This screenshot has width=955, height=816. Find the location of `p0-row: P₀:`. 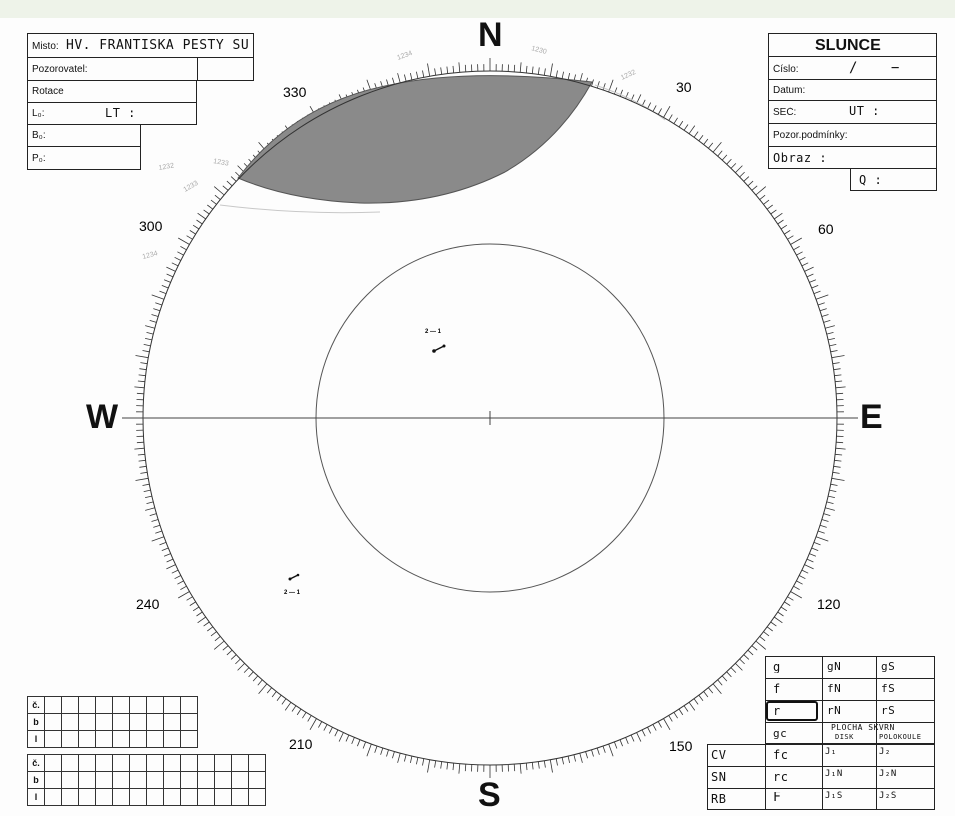

p0-row: P₀: is located at coordinates (84, 158).